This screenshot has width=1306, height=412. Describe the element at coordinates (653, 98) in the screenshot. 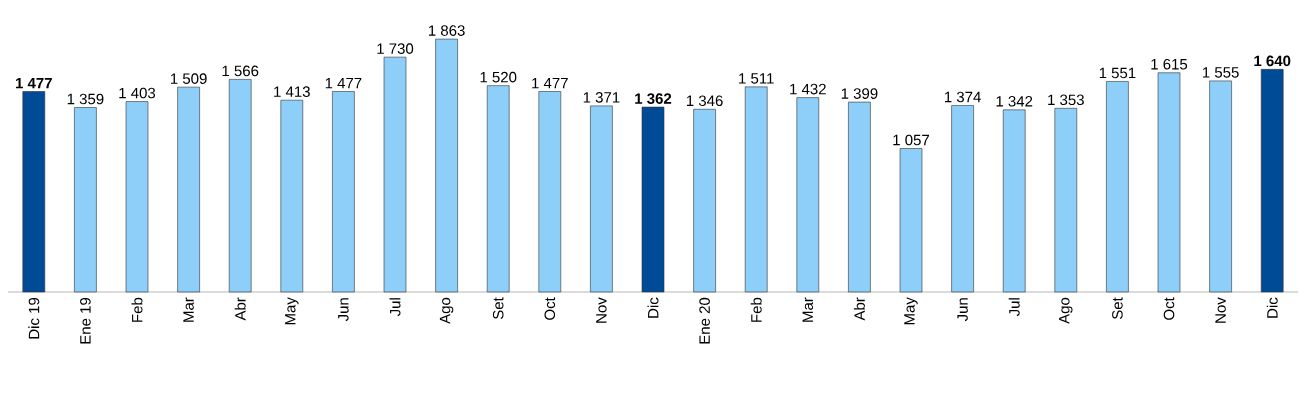

I see `data-label: 1 362` at that location.